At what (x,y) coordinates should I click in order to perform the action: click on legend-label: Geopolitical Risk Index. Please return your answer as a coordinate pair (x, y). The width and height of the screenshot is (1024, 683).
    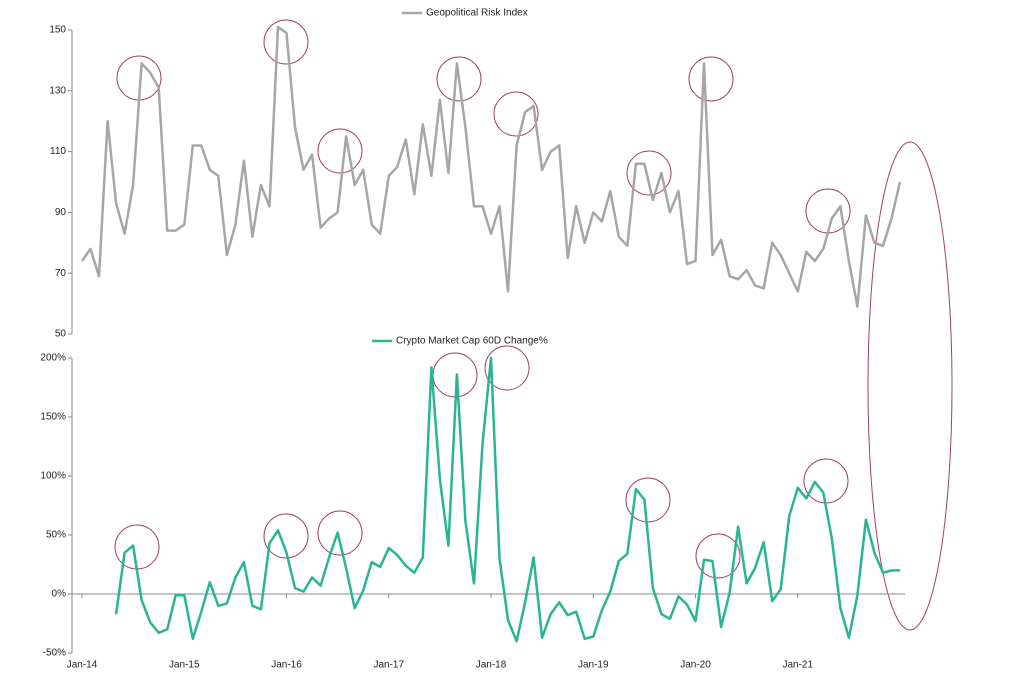
    Looking at the image, I should click on (477, 13).